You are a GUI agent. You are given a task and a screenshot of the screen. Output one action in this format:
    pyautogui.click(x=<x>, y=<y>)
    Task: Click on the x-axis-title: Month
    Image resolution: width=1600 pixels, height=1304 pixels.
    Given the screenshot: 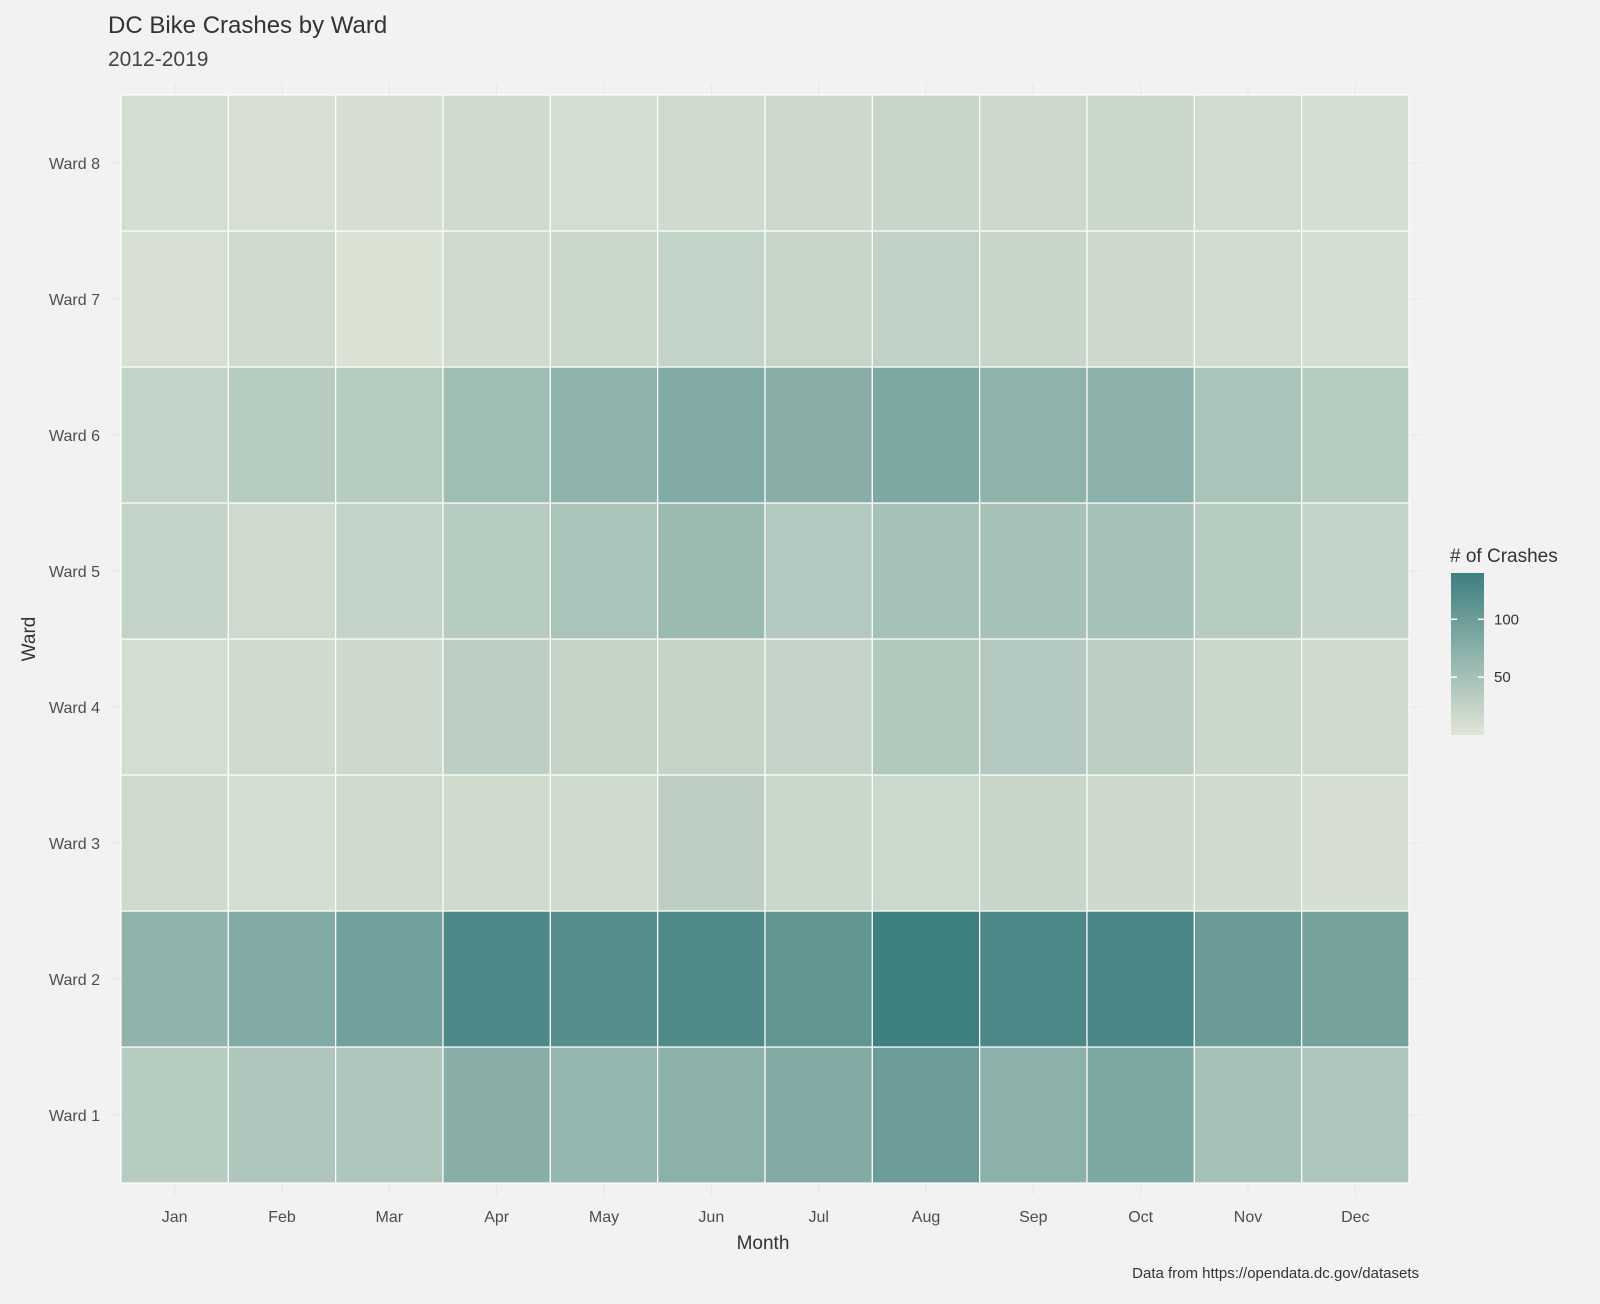 What is the action you would take?
    pyautogui.click(x=763, y=1243)
    